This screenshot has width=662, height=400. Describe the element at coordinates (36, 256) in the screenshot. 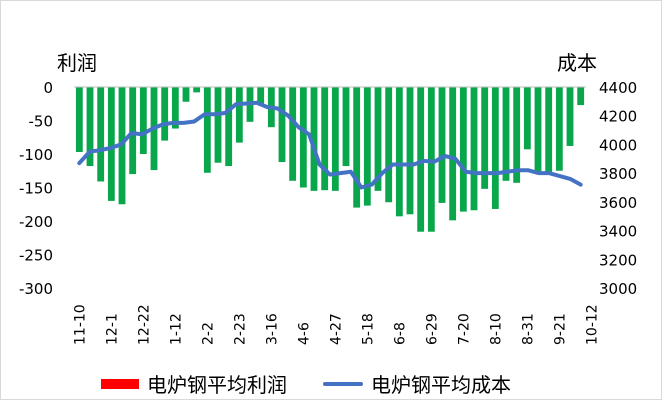

I see `left-tick-label: -250` at that location.